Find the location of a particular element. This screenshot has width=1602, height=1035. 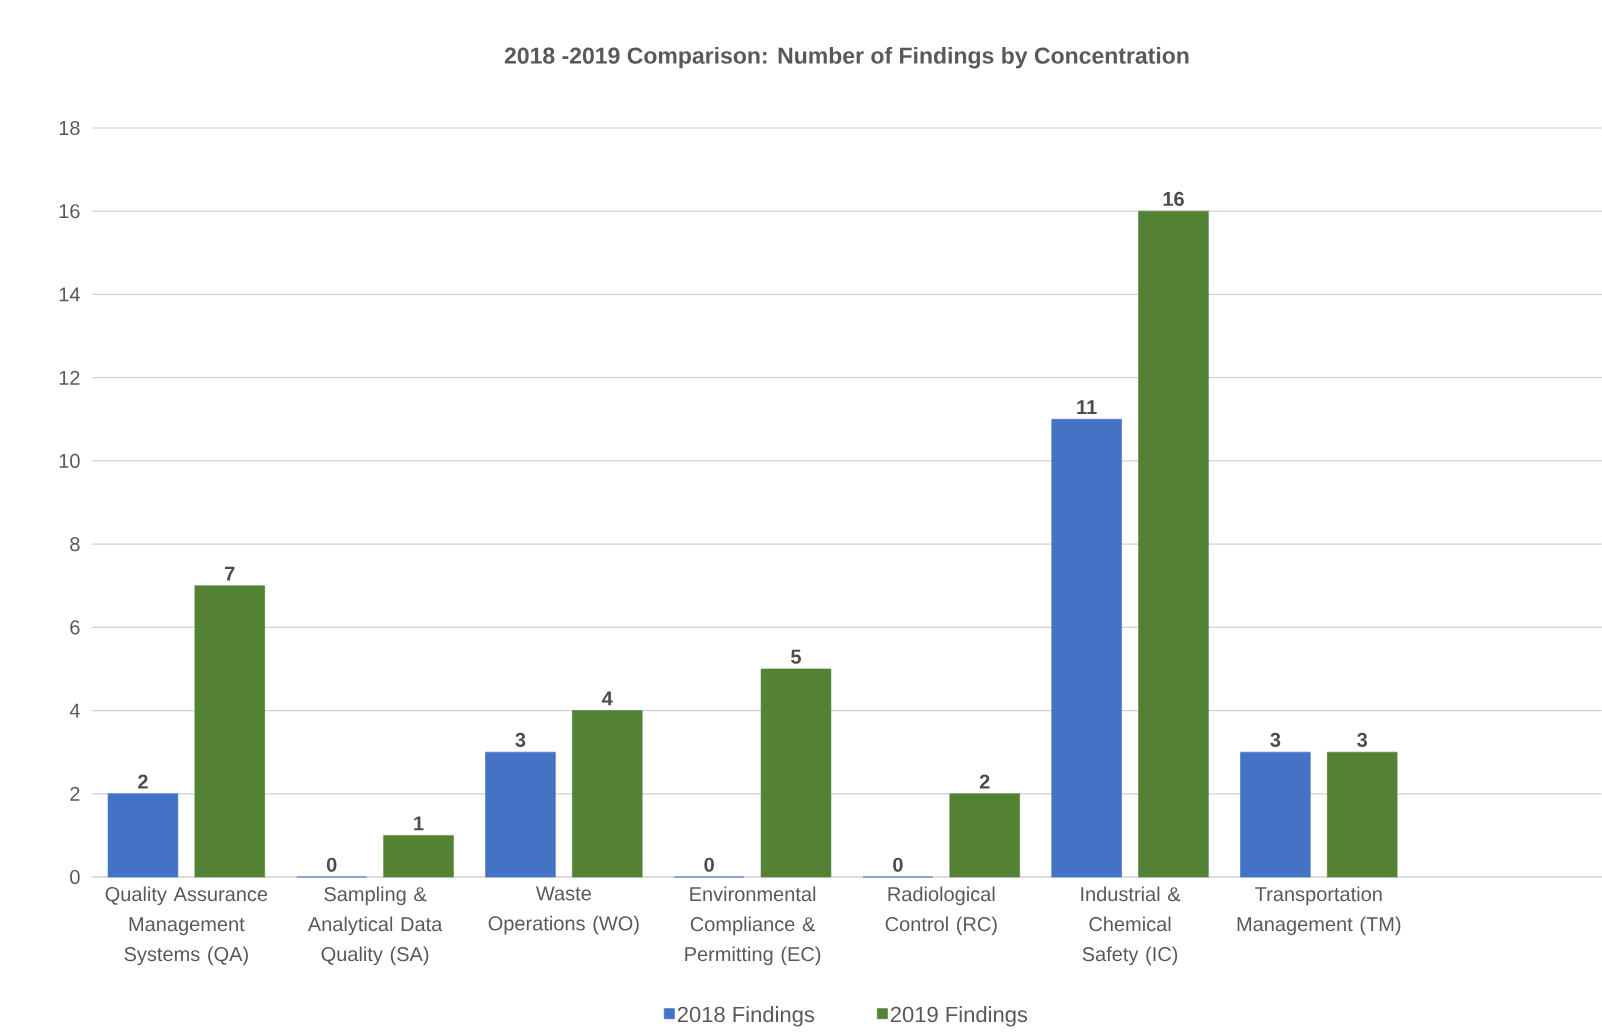

data-label: 1 is located at coordinates (419, 823).